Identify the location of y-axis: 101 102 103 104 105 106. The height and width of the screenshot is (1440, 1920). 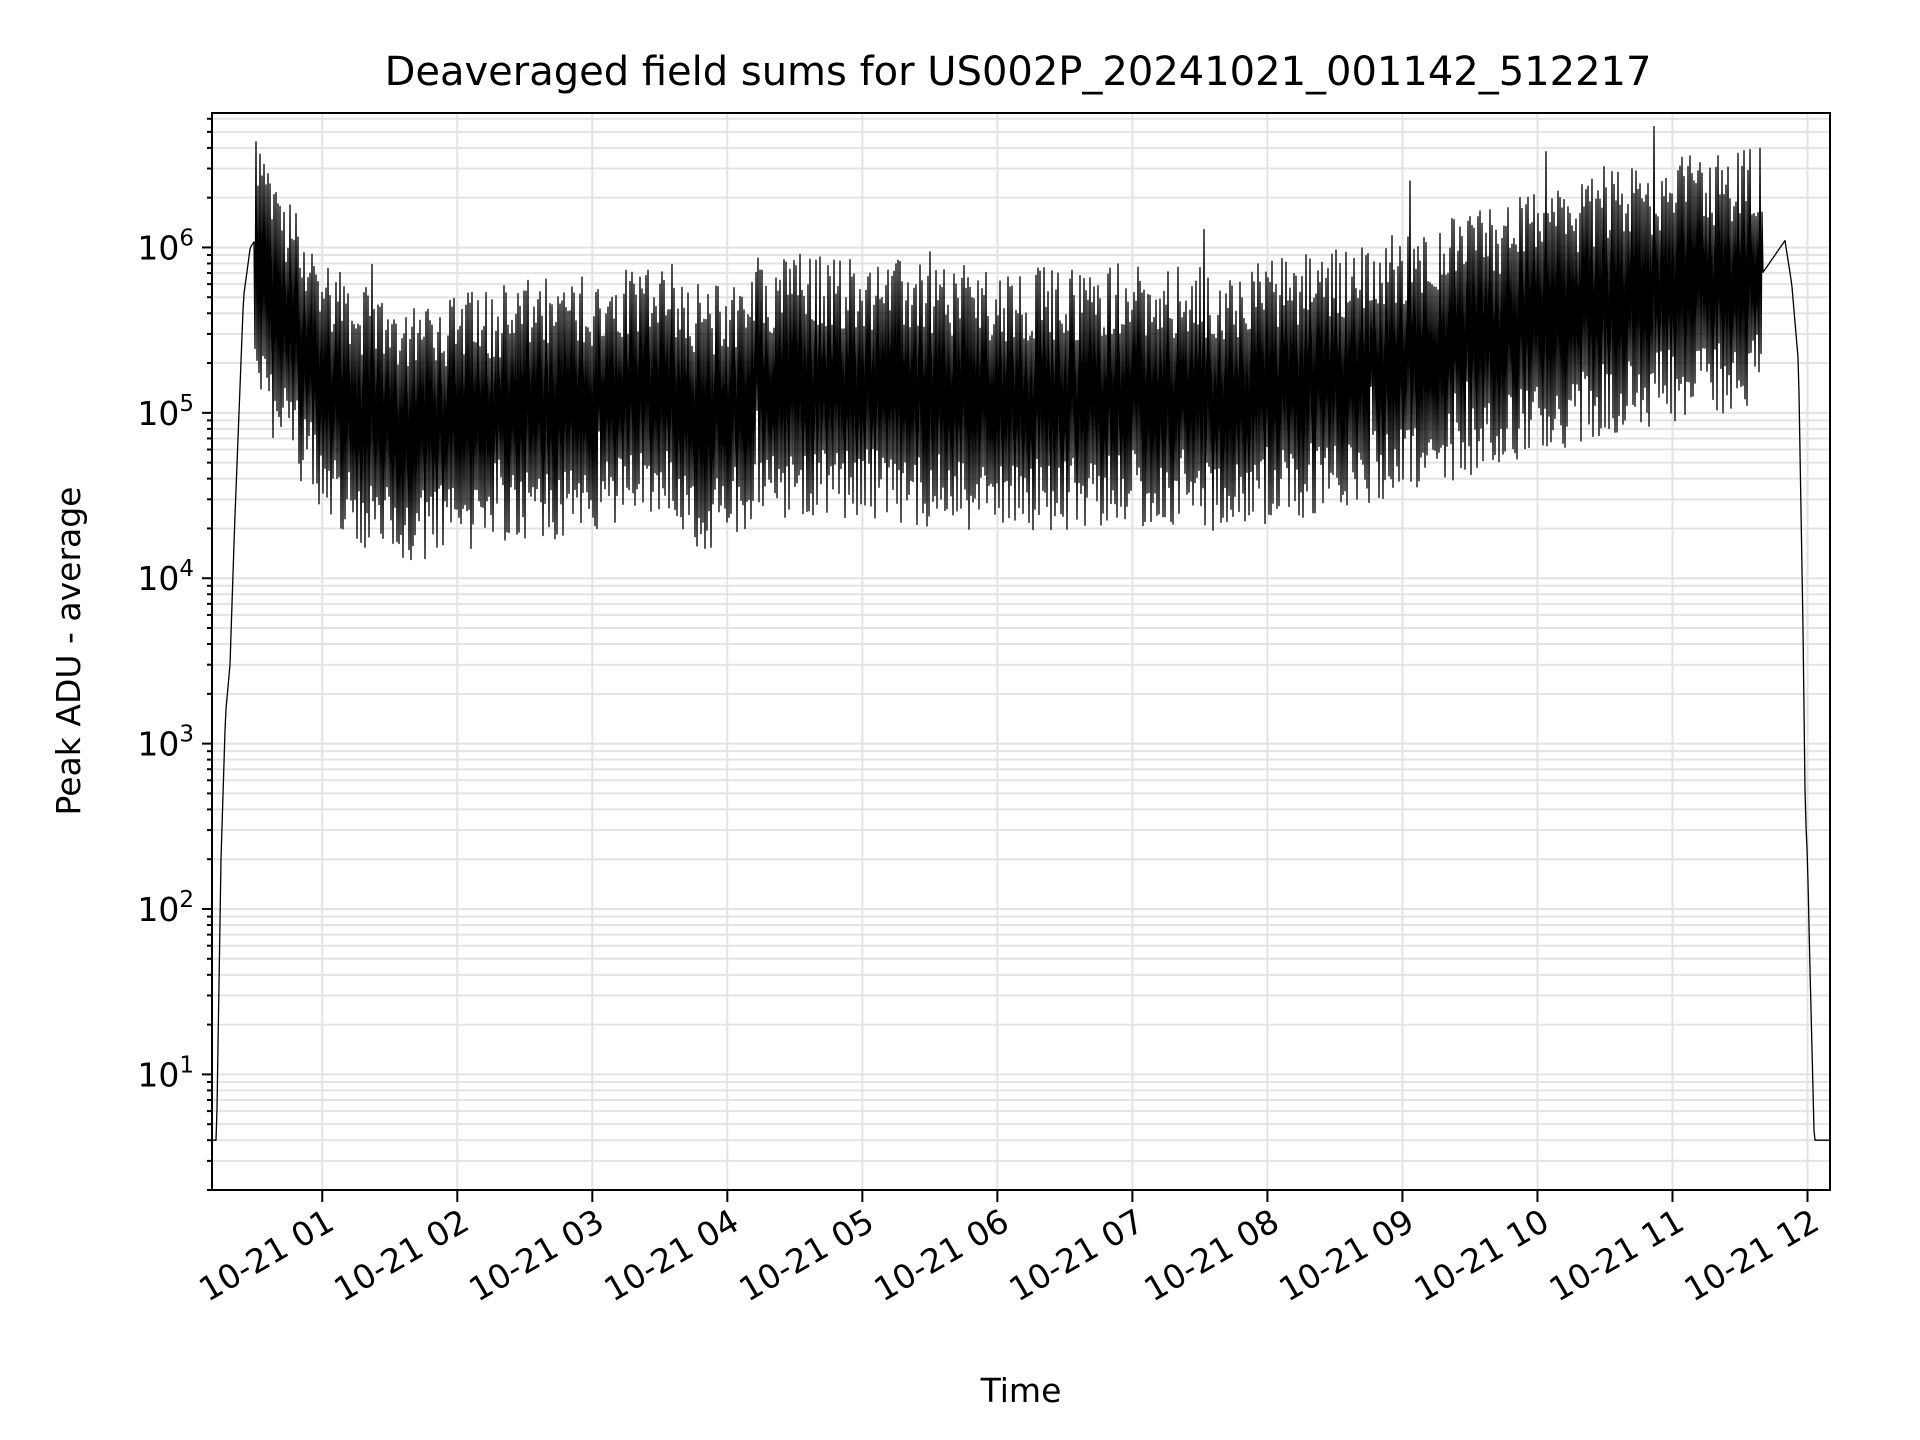
(174, 654).